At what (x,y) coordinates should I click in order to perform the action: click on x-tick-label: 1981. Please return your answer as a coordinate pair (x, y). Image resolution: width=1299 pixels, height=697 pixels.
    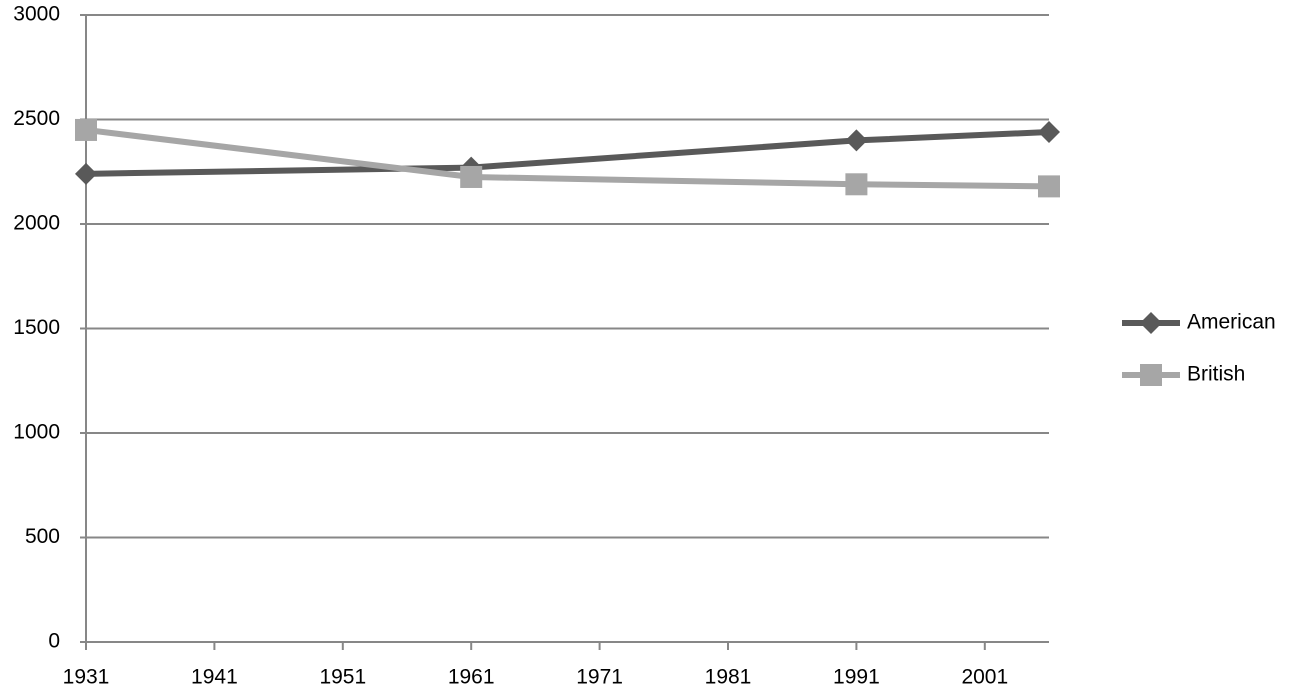
    Looking at the image, I should click on (728, 677).